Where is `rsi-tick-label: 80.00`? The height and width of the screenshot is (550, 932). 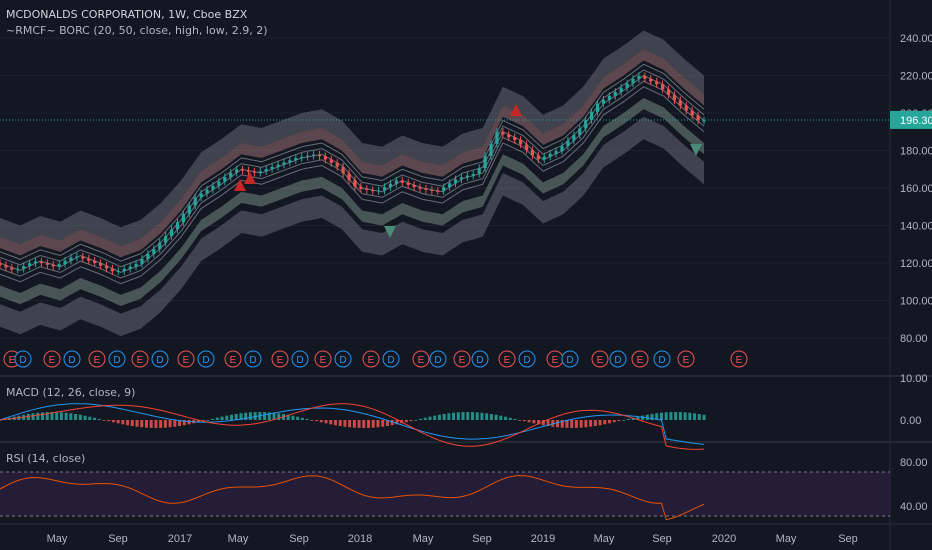 rsi-tick-label: 80.00 is located at coordinates (914, 463).